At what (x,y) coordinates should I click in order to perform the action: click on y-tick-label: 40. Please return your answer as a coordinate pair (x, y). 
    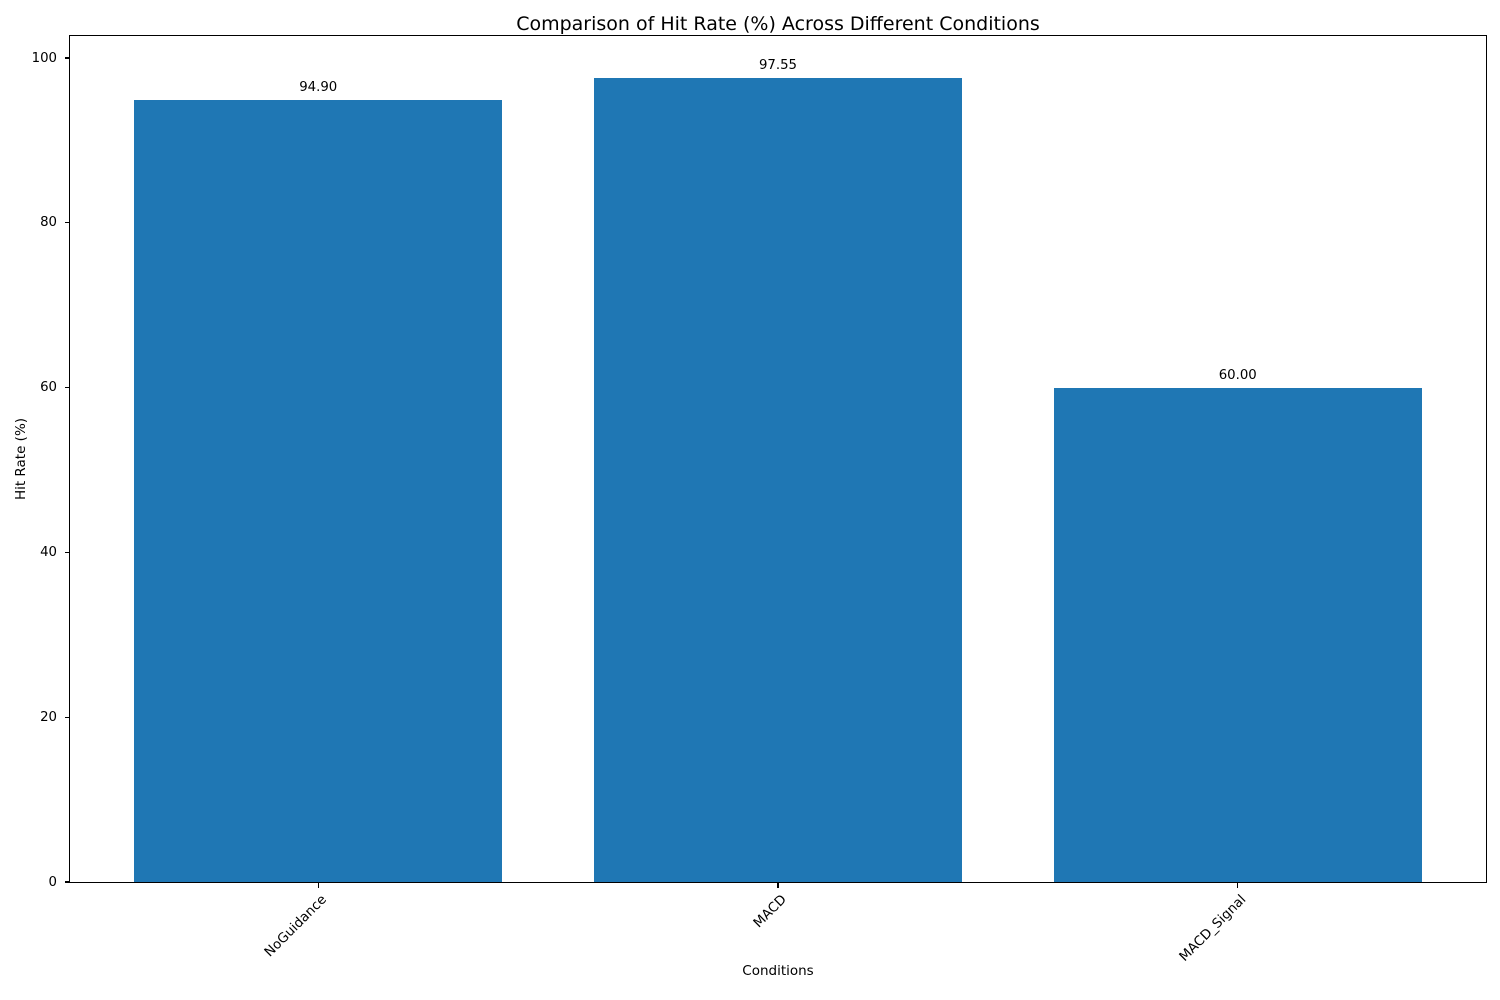
    Looking at the image, I should click on (48, 552).